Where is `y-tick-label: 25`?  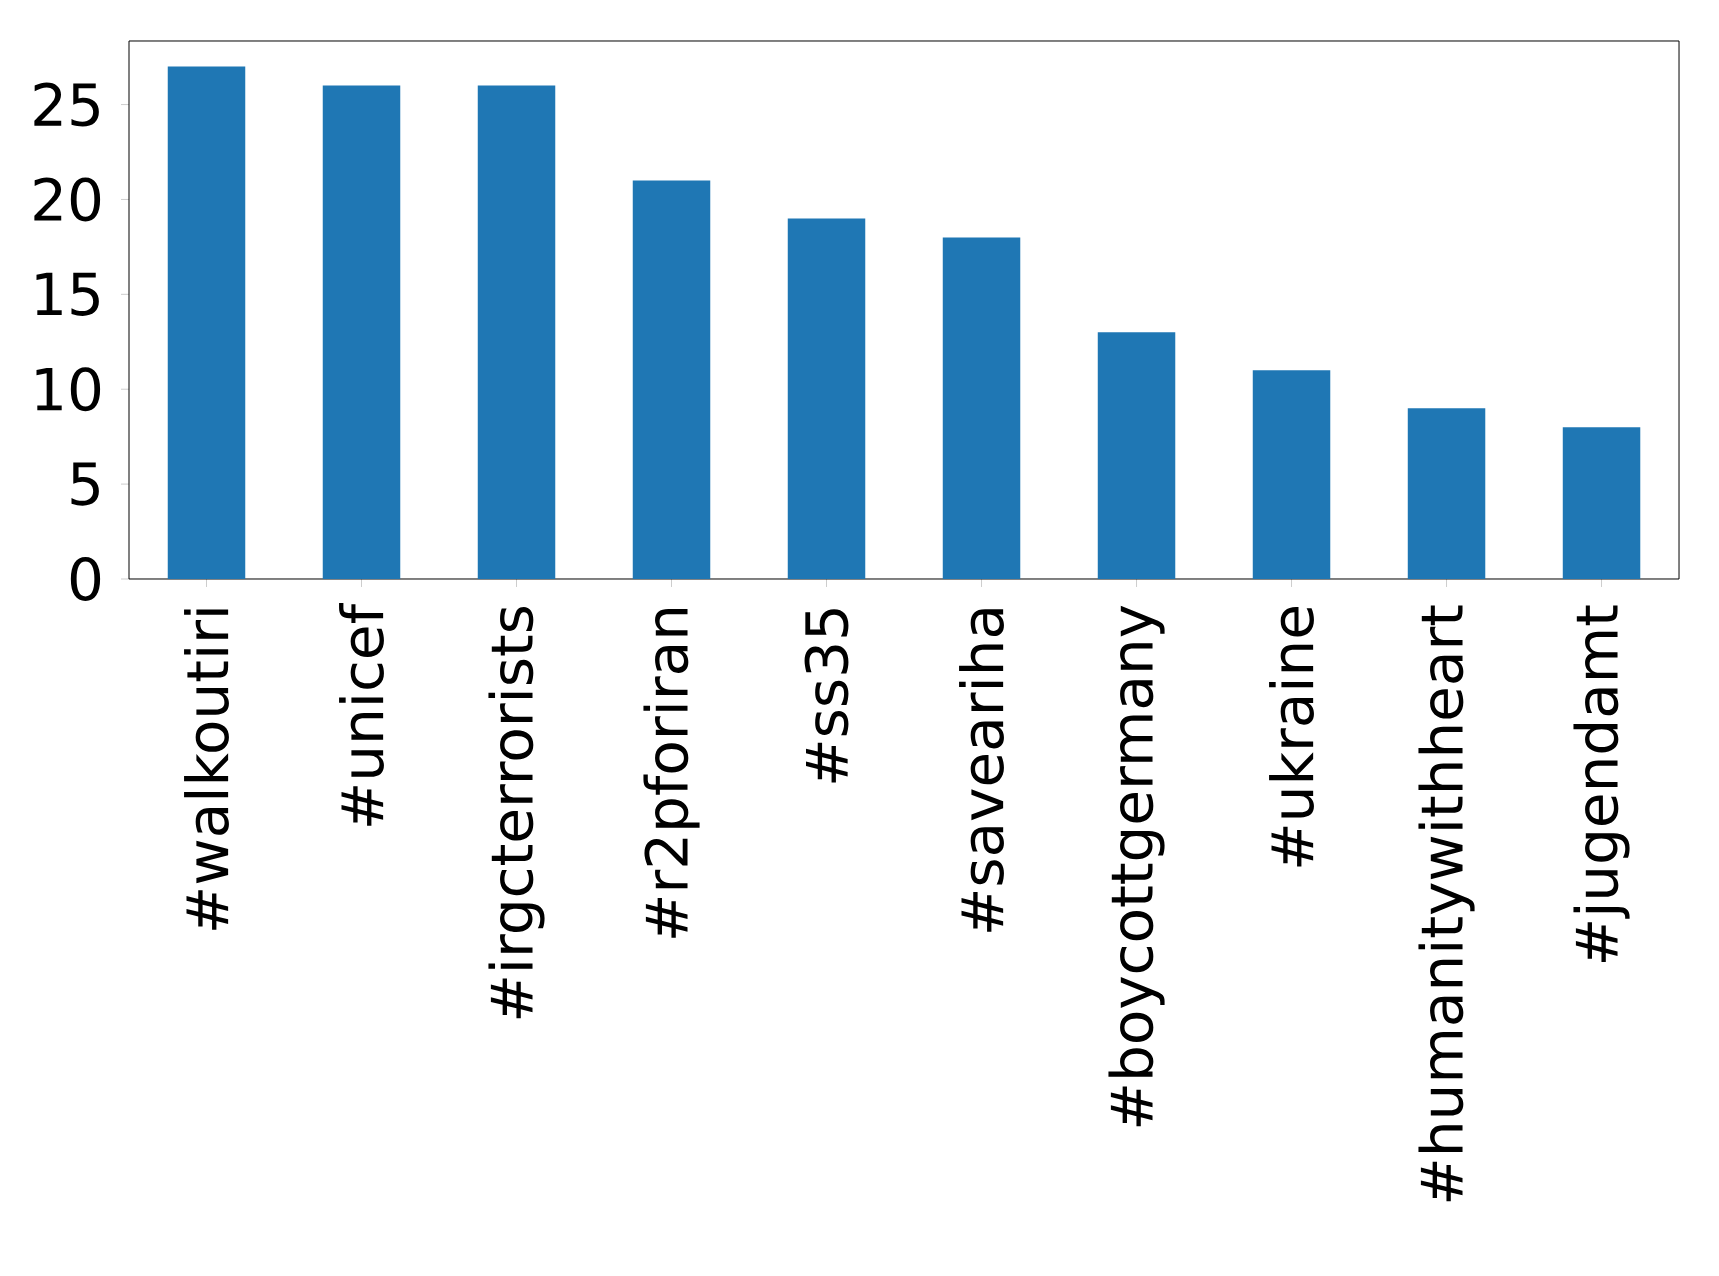
y-tick-label: 25 is located at coordinates (66, 104).